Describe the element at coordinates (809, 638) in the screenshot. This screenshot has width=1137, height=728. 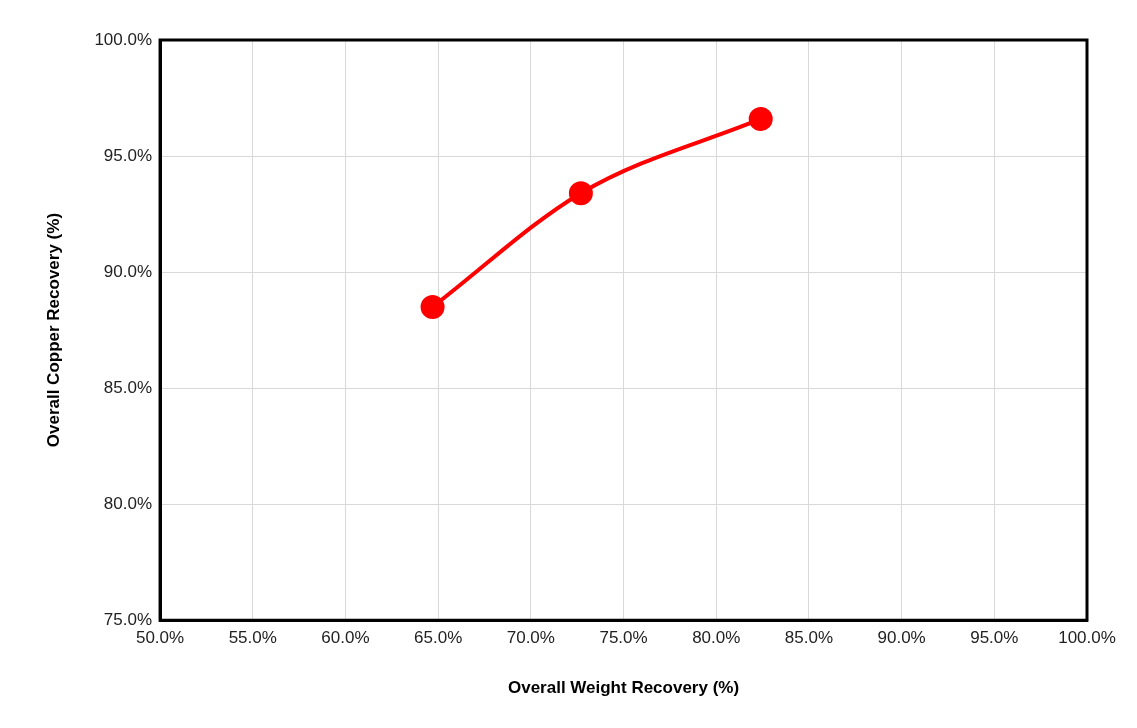
I see `x-tick-label: 85.0%` at that location.